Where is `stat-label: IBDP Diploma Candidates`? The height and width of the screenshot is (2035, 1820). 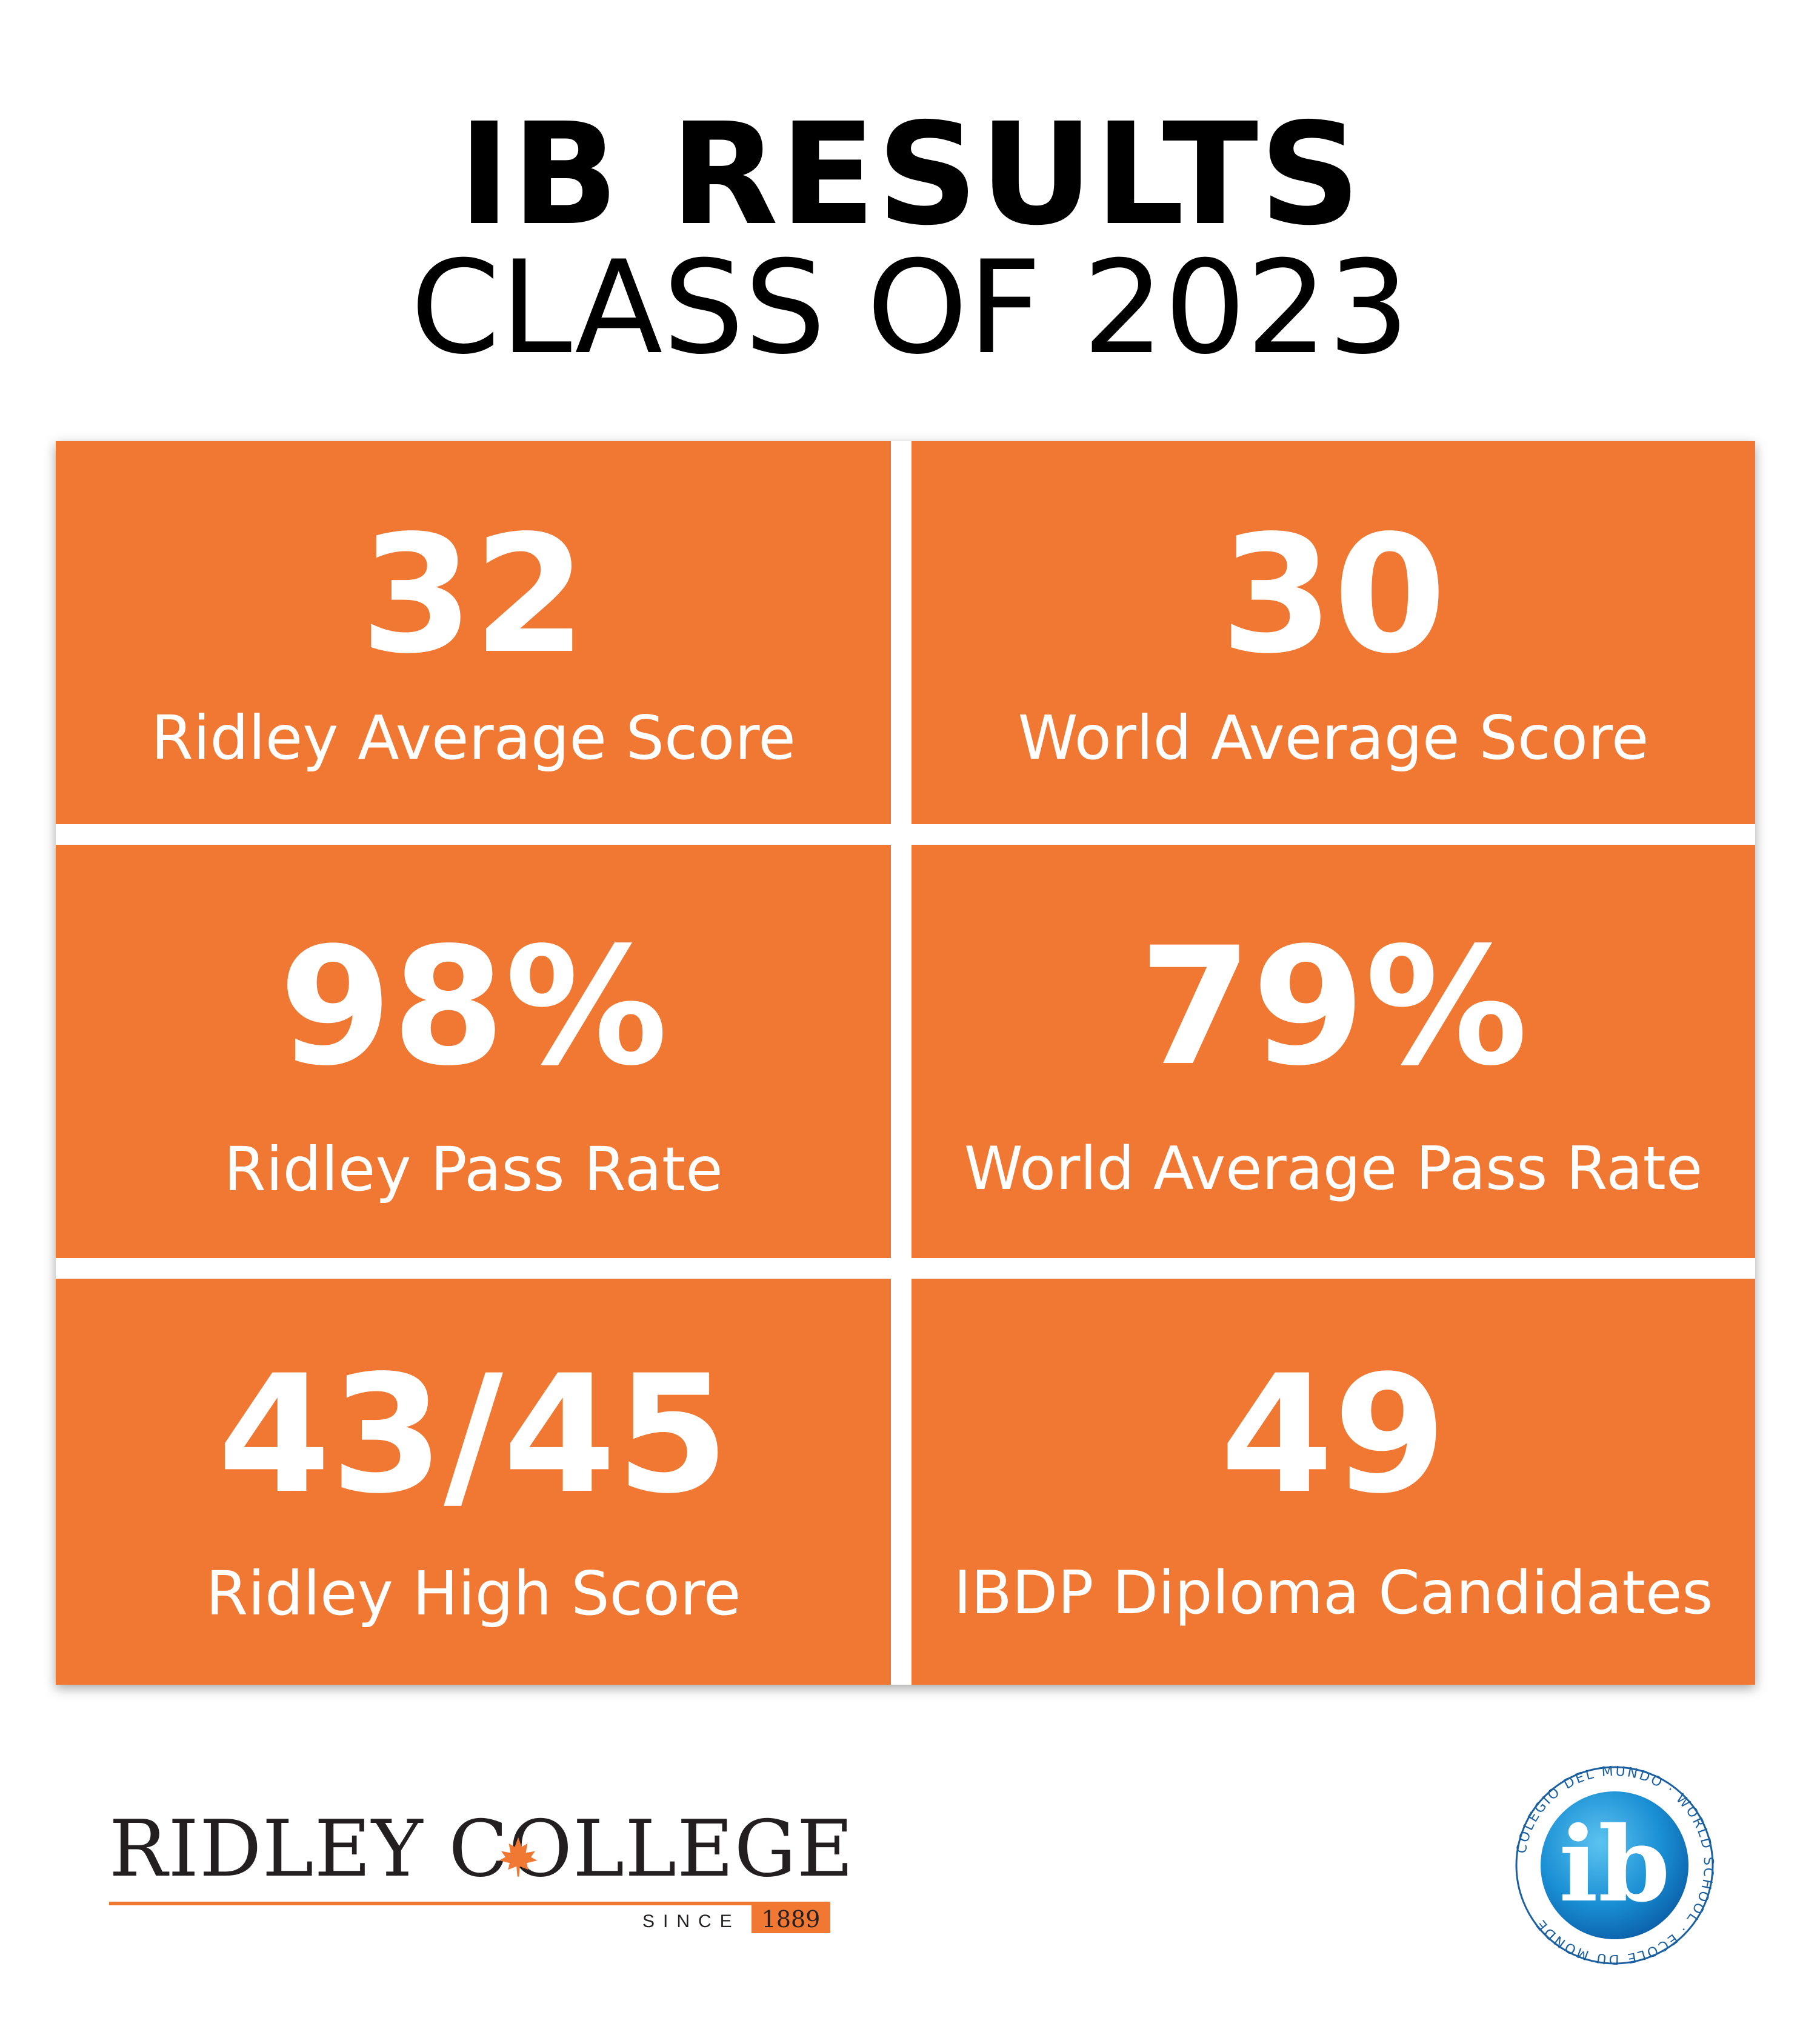
stat-label: IBDP Diploma Candidates is located at coordinates (1333, 1593).